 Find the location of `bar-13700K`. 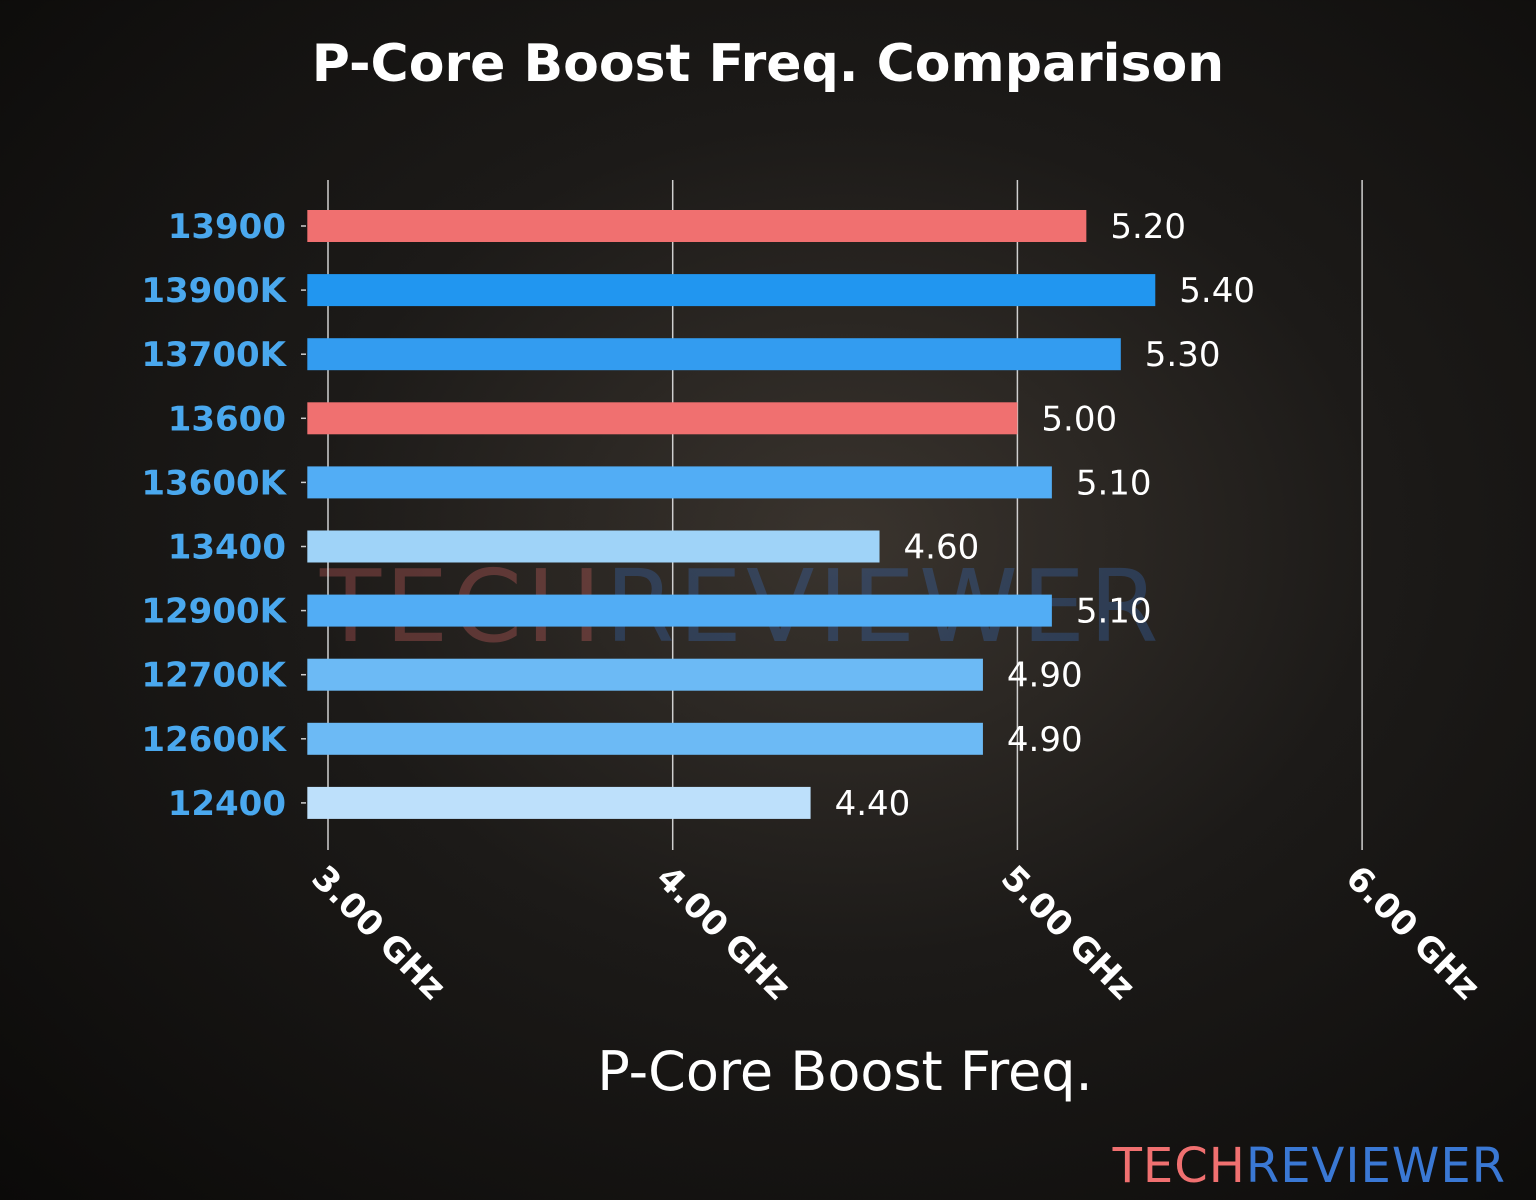

bar-13700K is located at coordinates (714, 354).